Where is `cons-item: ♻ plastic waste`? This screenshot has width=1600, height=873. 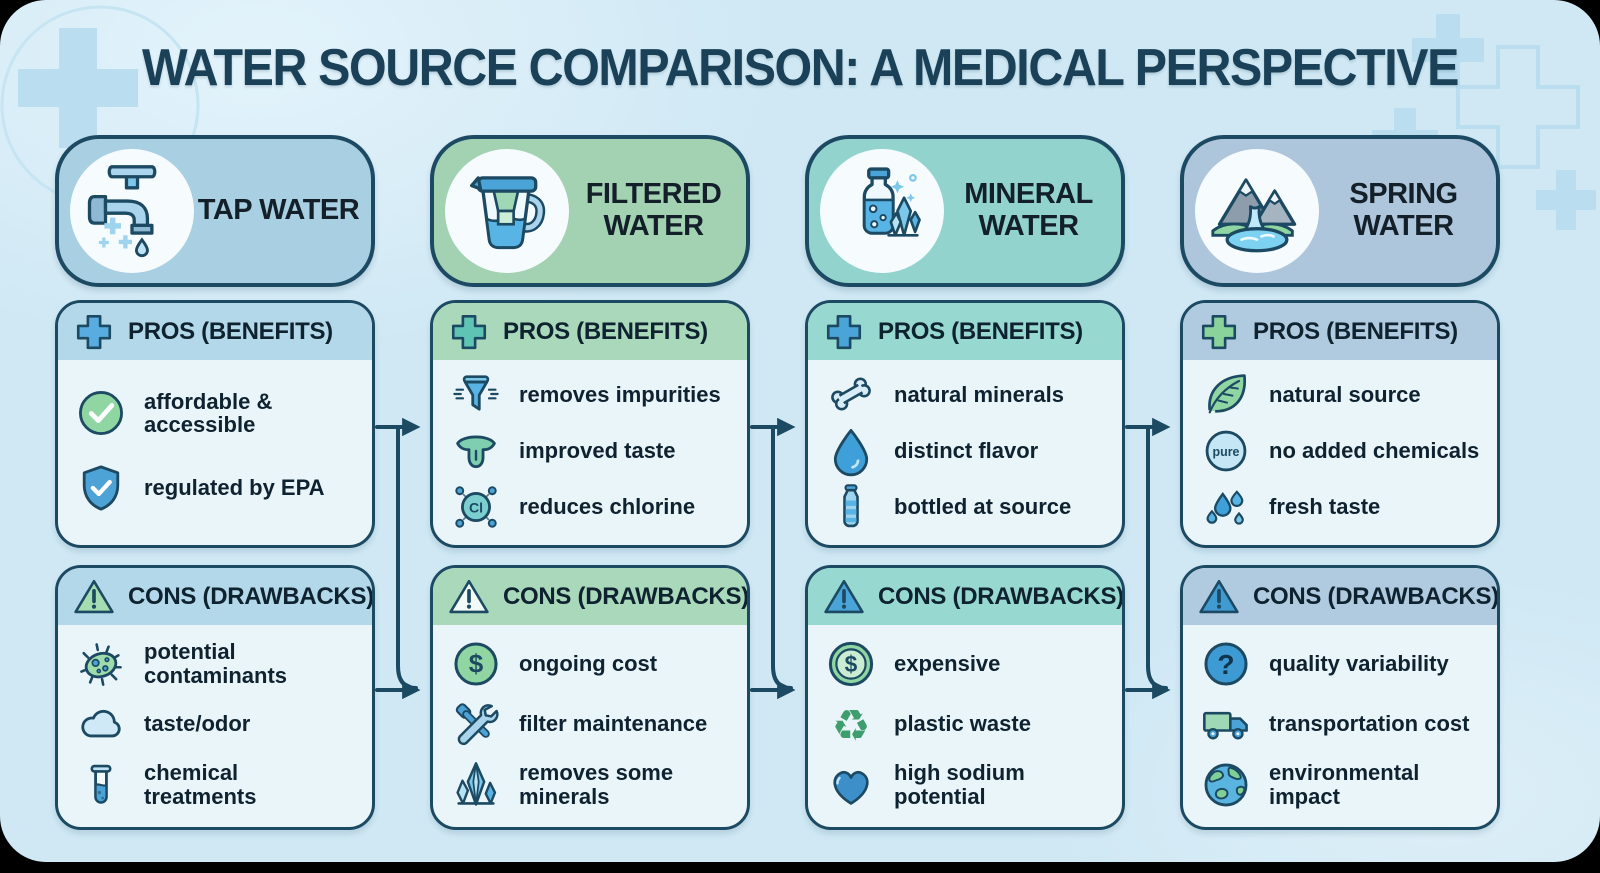
cons-item: ♻ plastic waste is located at coordinates (969, 724).